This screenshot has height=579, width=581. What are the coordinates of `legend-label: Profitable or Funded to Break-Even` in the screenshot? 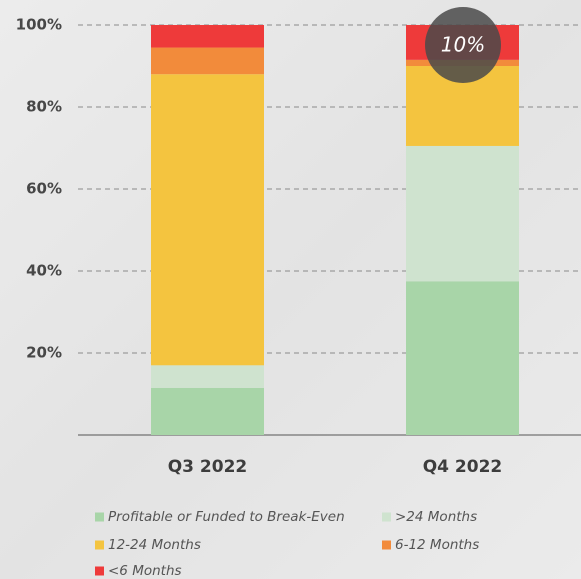 It's located at (226, 517).